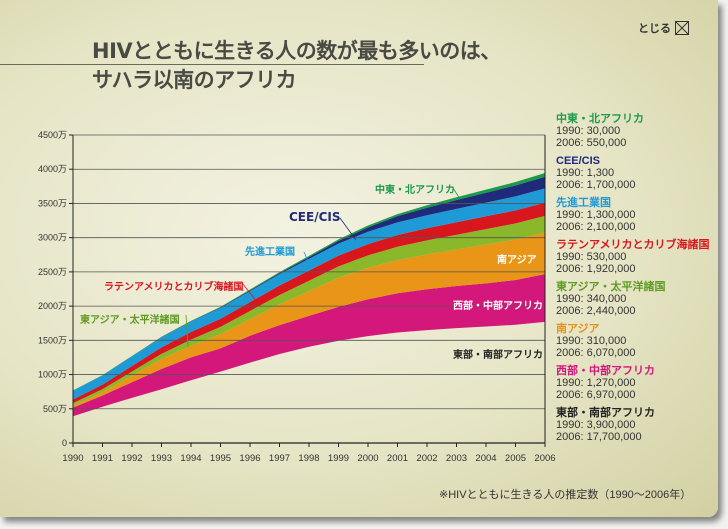 The image size is (728, 529). I want to click on legend-value: 2006: 550,000, so click(591, 143).